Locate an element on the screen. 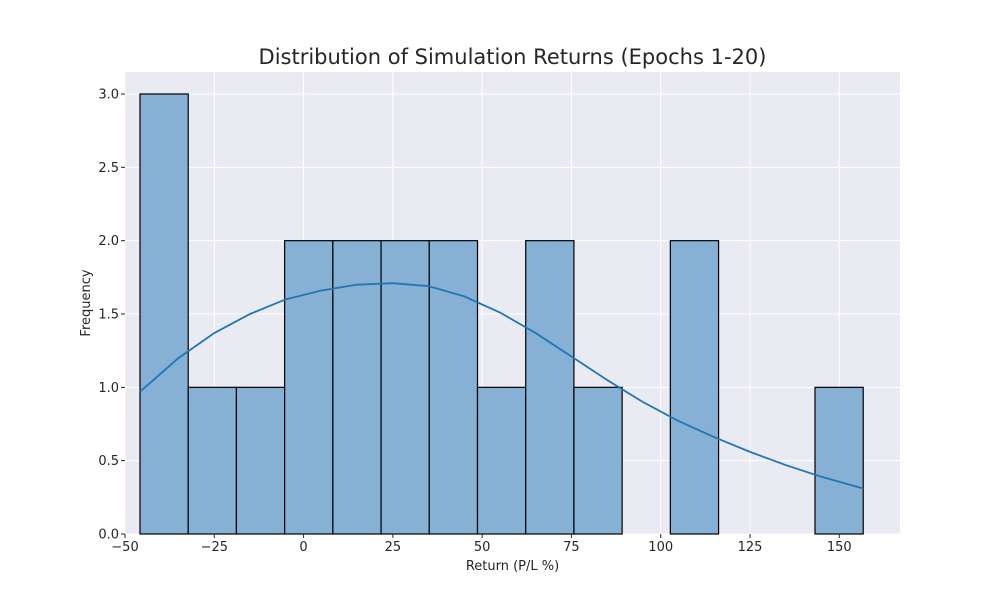 The height and width of the screenshot is (600, 1000). x-axis-label: Return (P/L %) is located at coordinates (512, 566).